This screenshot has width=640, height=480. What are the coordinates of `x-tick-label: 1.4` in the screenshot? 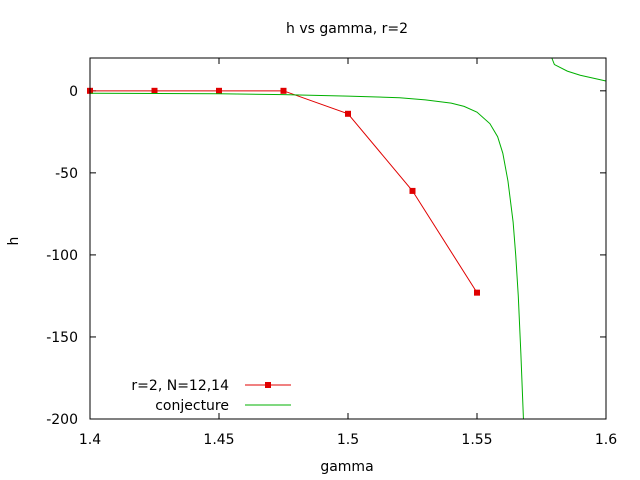 It's located at (90, 440).